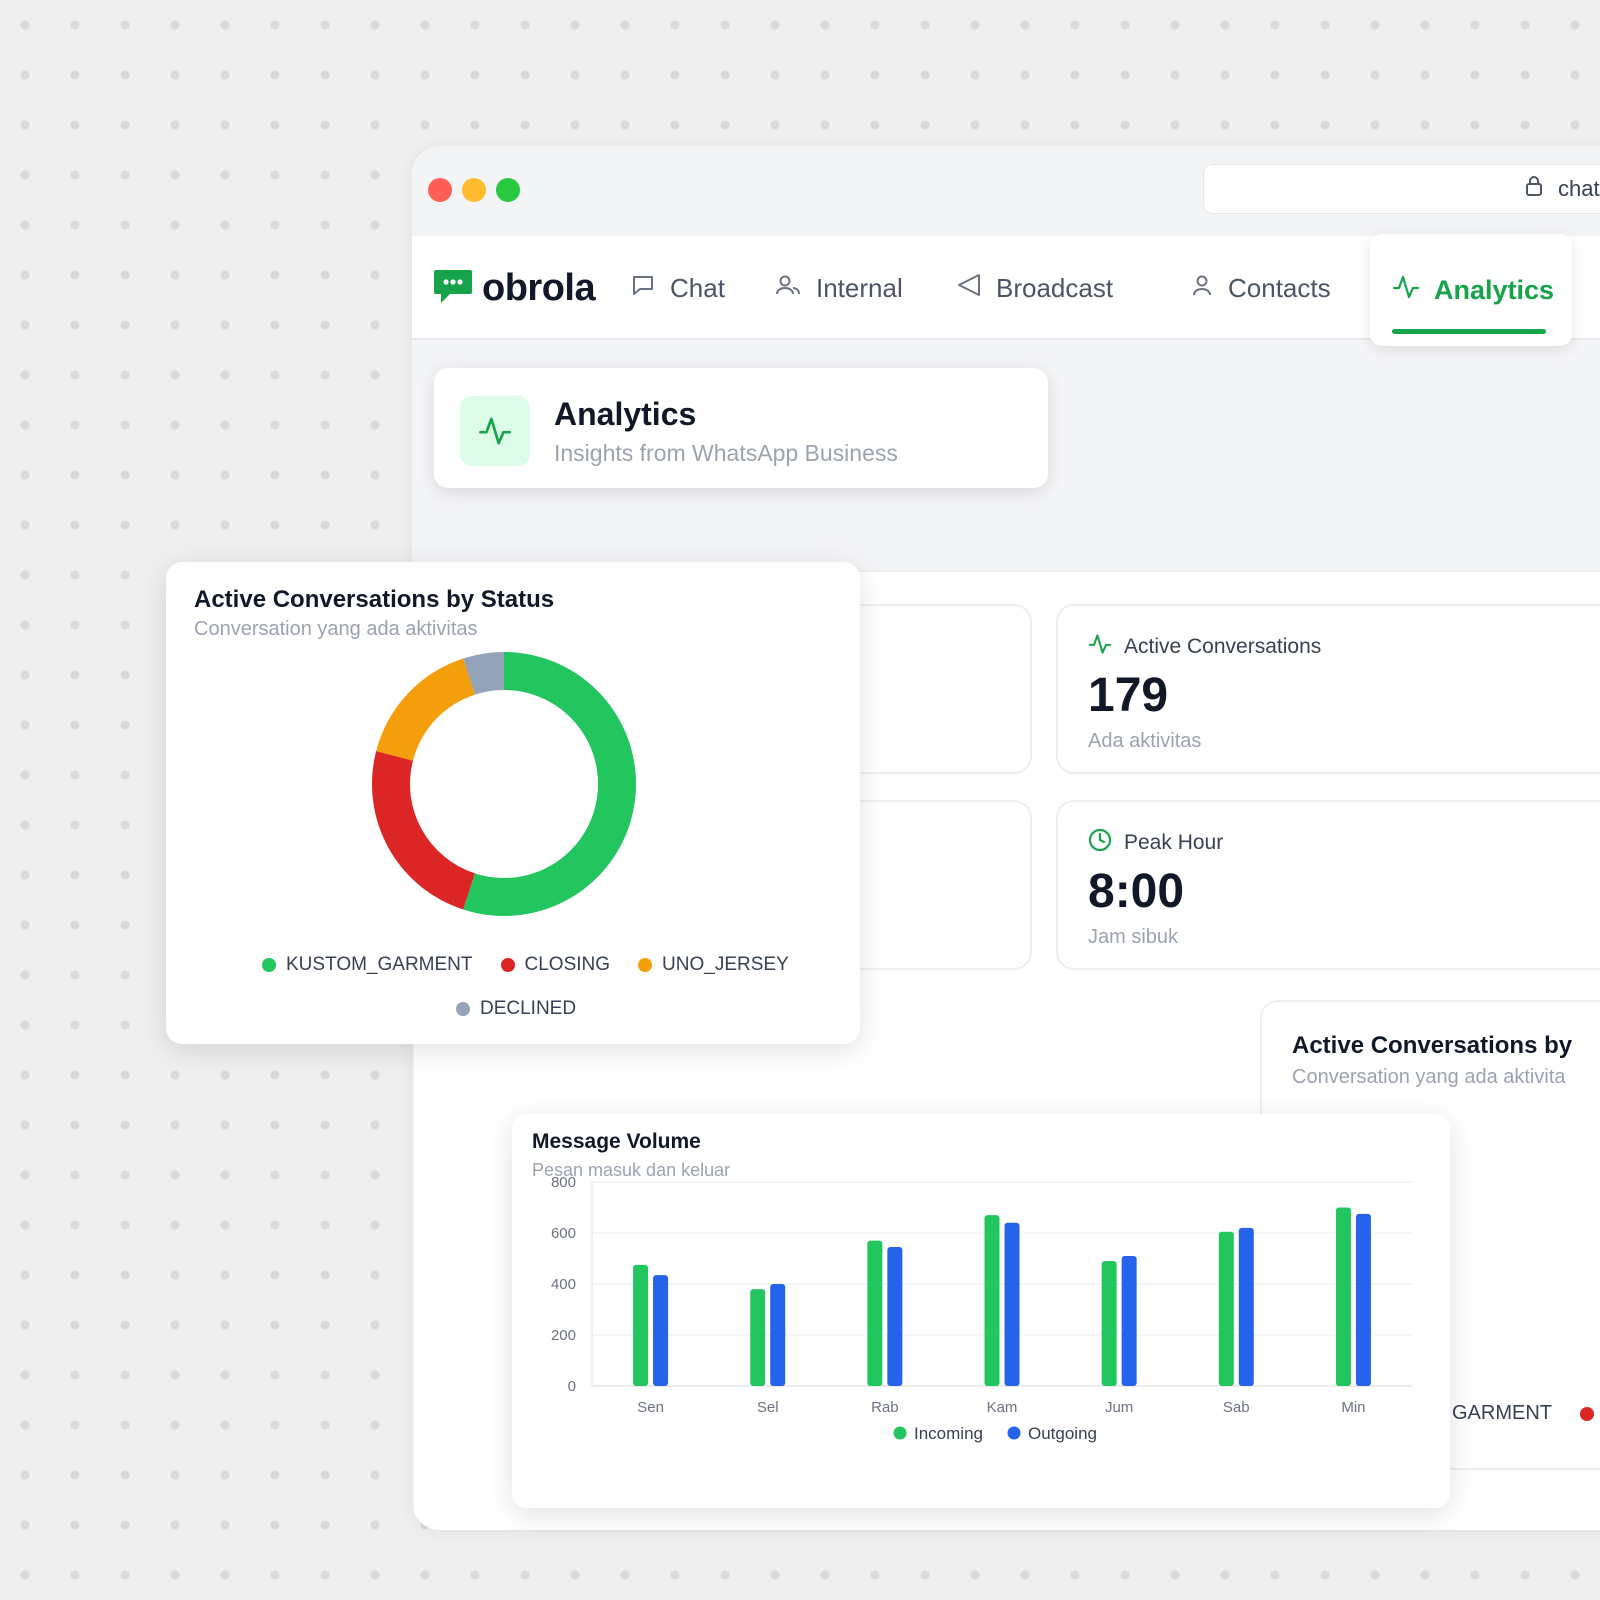  I want to click on nav-contacts-label: Contacts, so click(1279, 287).